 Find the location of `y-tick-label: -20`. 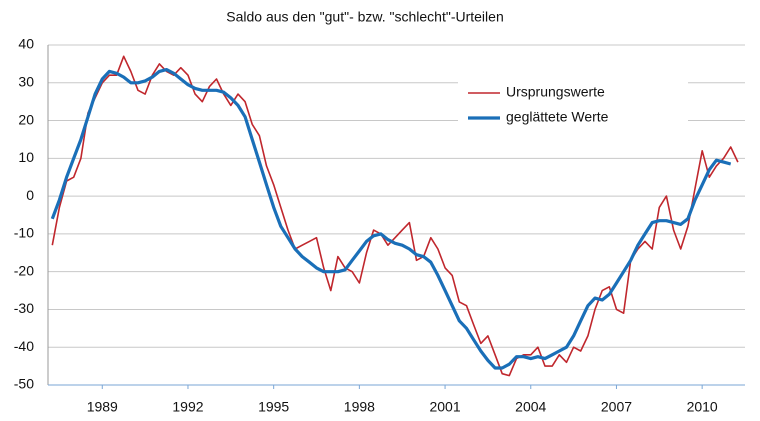

y-tick-label: -20 is located at coordinates (24, 270).